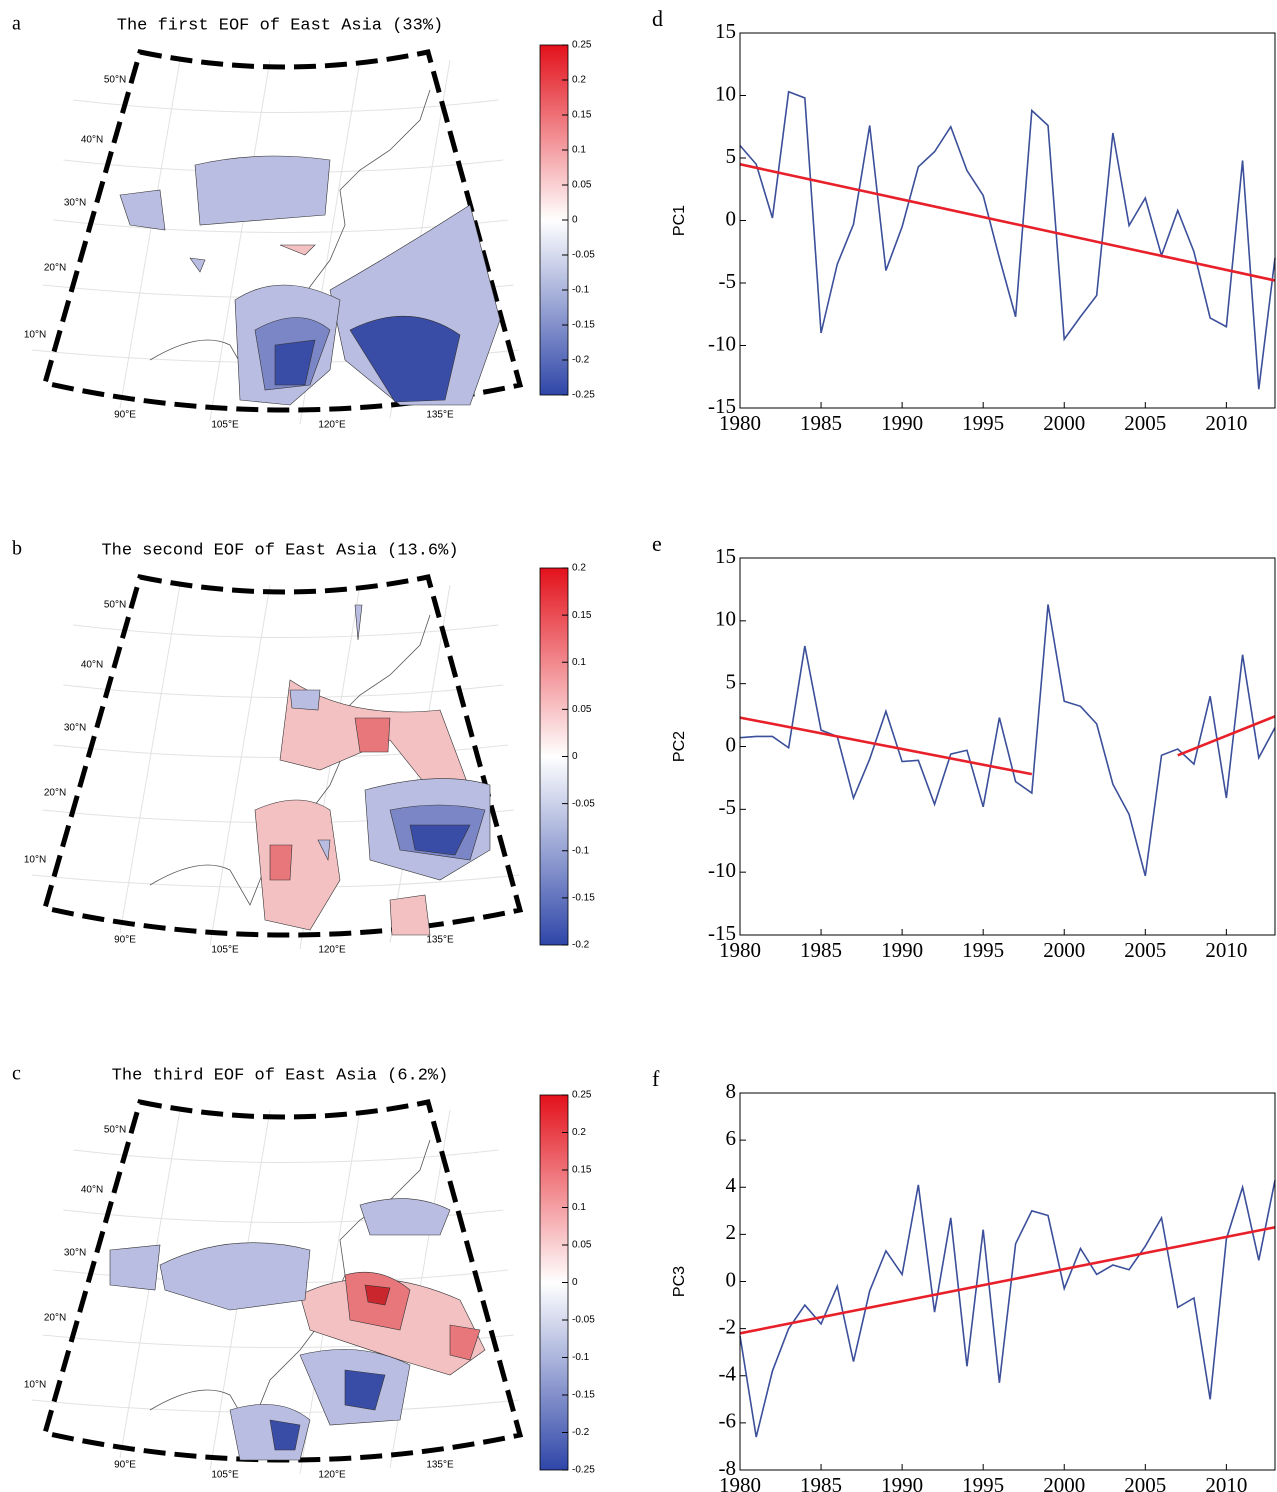  I want to click on colorbar-tick-label: 0.25, so click(582, 45).